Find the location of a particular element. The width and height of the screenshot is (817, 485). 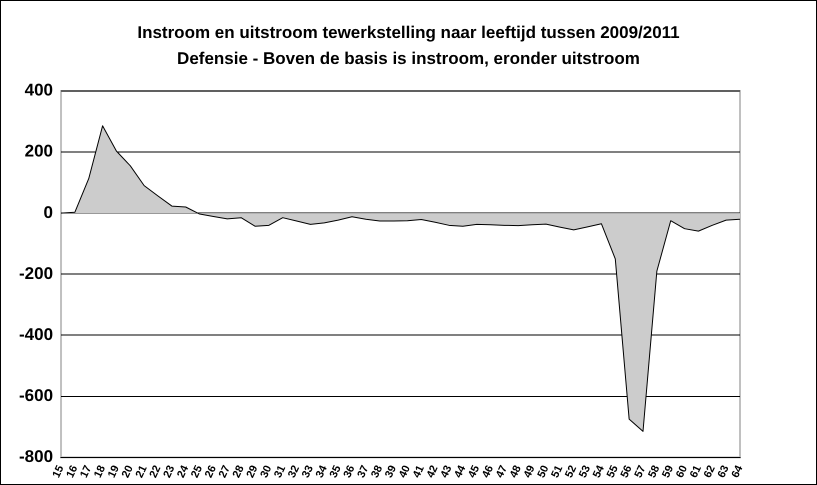

x-tick-label: 25 is located at coordinates (197, 472).